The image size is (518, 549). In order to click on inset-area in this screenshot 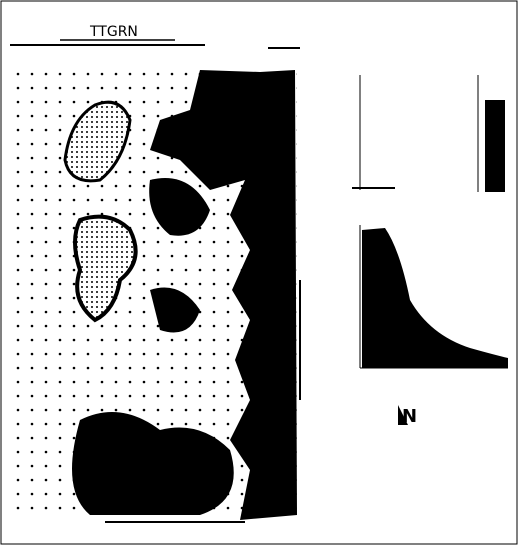, I will do `click(435, 298)`.